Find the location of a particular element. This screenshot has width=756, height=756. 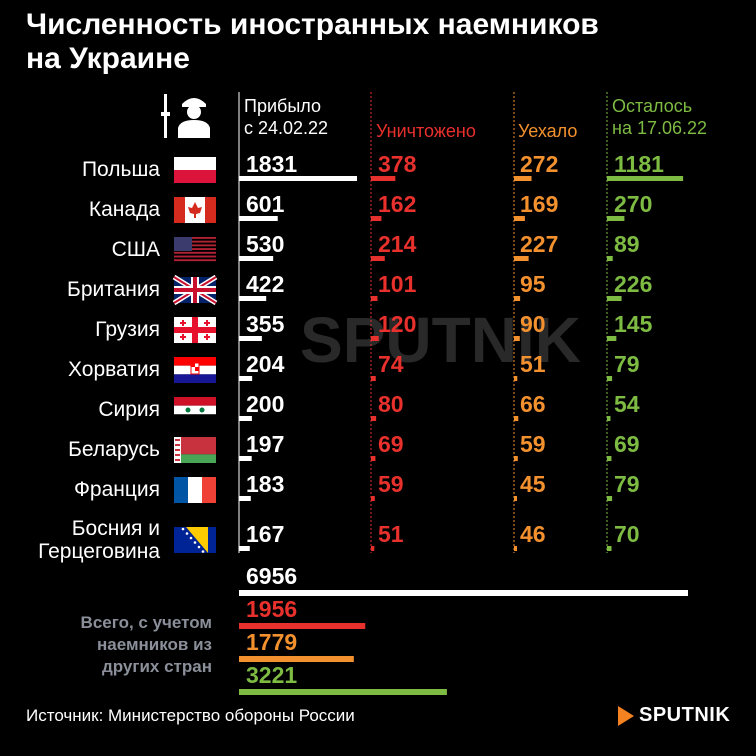

column-header-arrived: с 24.02.22 is located at coordinates (286, 128).